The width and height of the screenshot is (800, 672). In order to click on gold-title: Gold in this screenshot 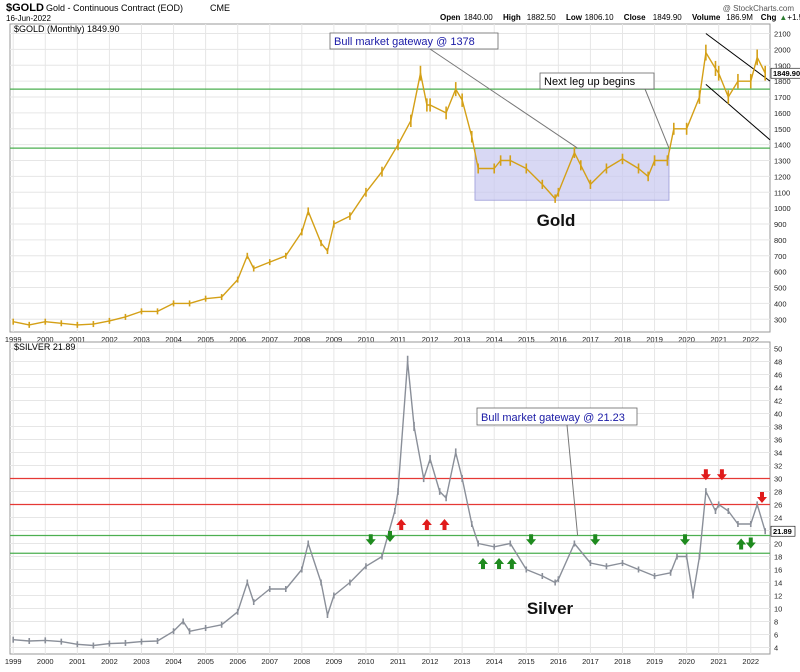, I will do `click(556, 220)`.